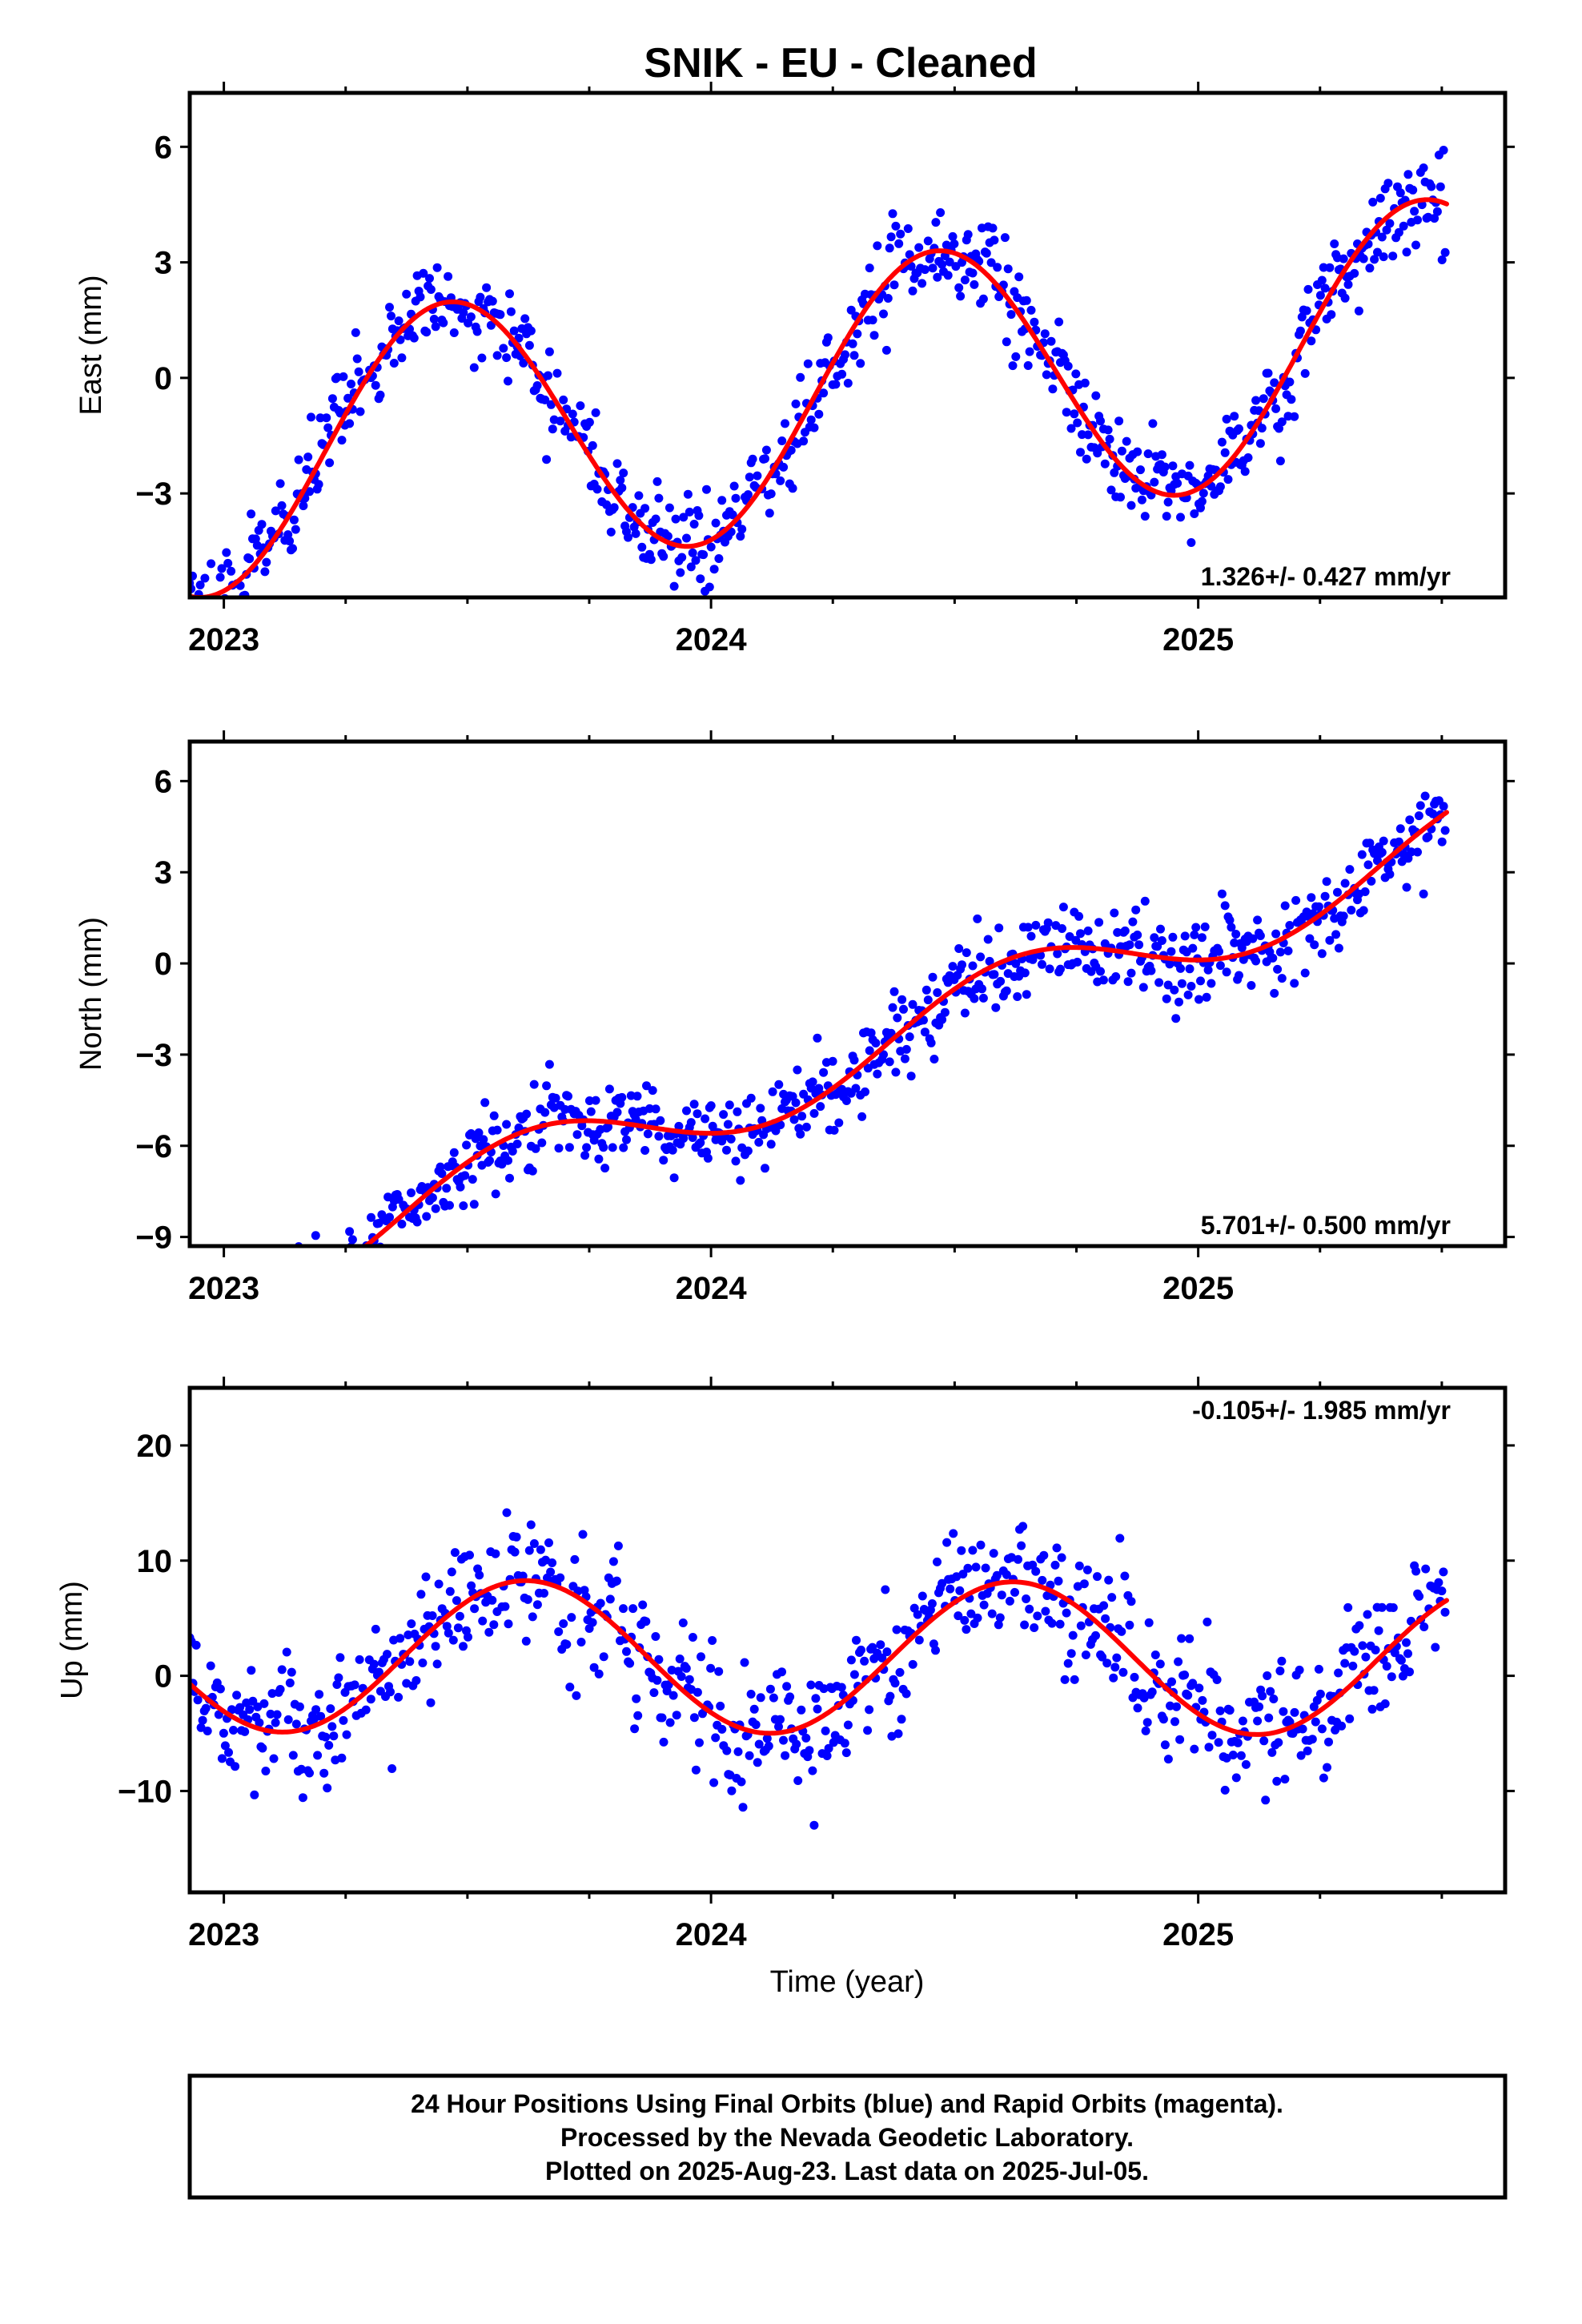  What do you see at coordinates (712, 1934) in the screenshot?
I see `up-x-tick-label: 2024` at bounding box center [712, 1934].